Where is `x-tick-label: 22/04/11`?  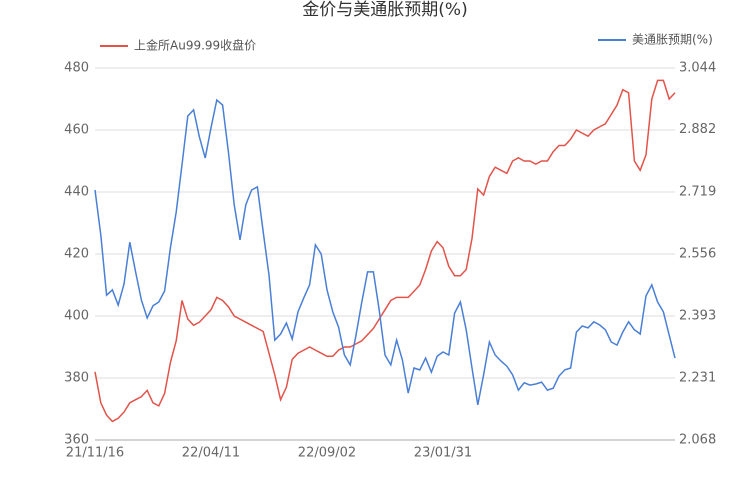 x-tick-label: 22/04/11 is located at coordinates (211, 453).